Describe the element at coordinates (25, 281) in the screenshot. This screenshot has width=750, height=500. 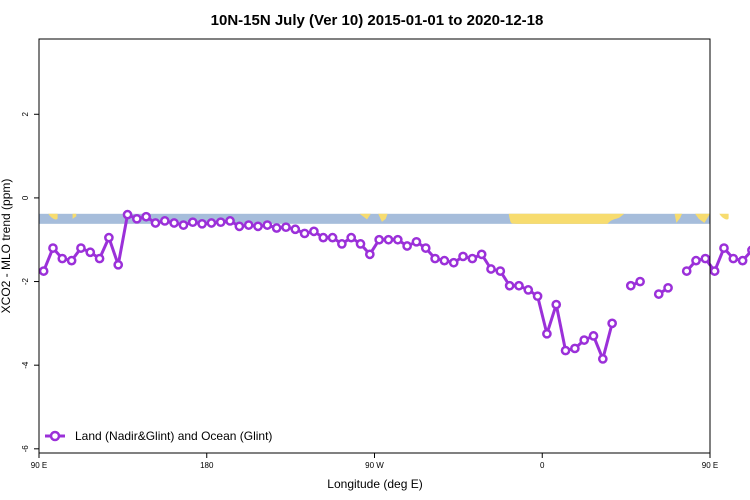
I see `y-tick-label: -2` at that location.